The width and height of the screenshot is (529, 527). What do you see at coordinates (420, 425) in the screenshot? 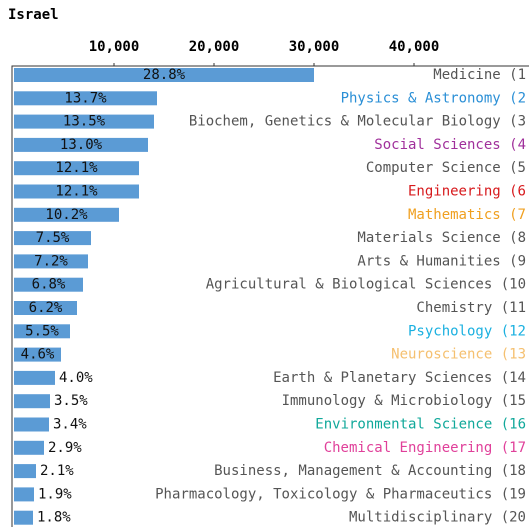
I see `category-label: Environmental Science (16` at bounding box center [420, 425].